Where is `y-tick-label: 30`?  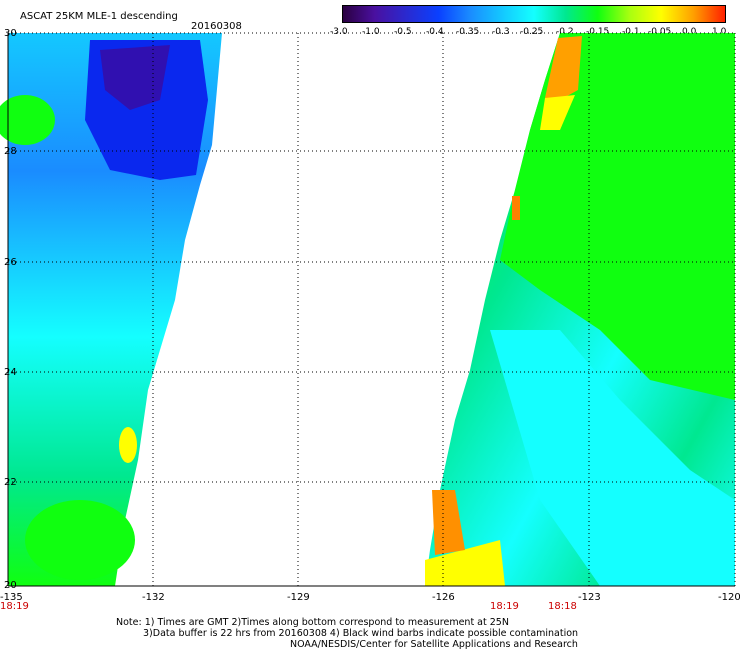 y-tick-label: 30 is located at coordinates (10, 33).